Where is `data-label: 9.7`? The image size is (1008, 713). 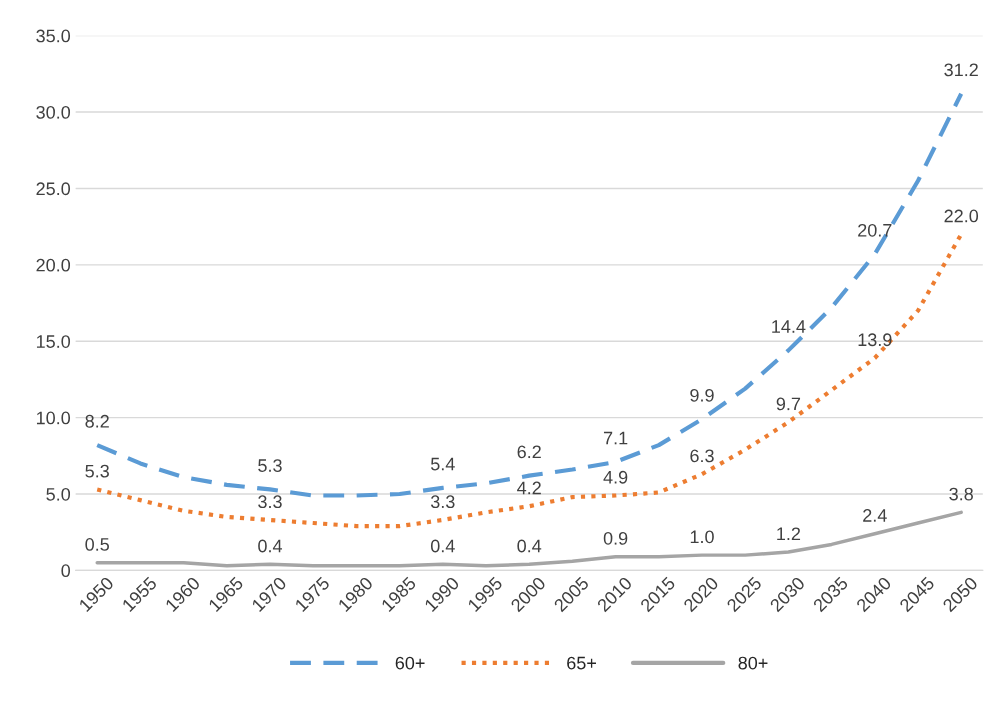
data-label: 9.7 is located at coordinates (788, 404).